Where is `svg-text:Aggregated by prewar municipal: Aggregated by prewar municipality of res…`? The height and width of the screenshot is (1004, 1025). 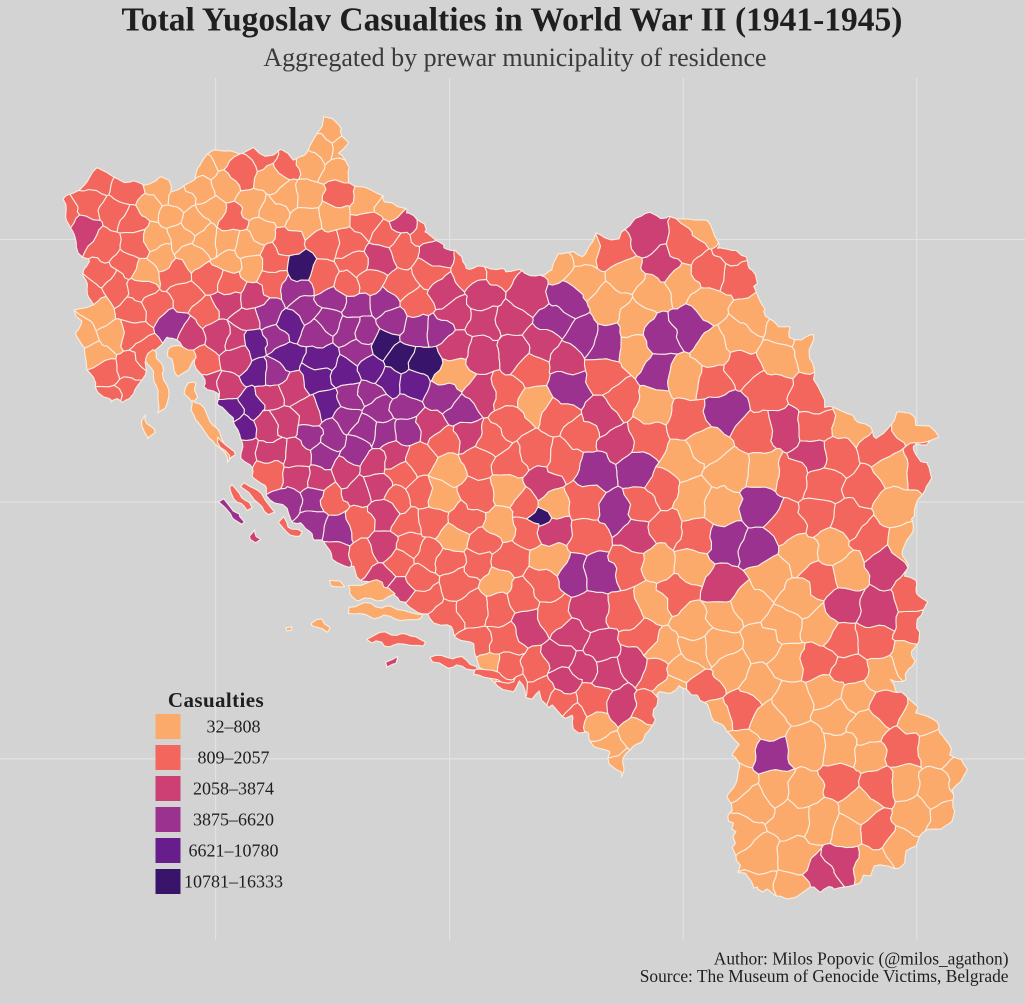
svg-text:Aggregated by prewar municipal: Aggregated by prewar municipality of res… is located at coordinates (514, 57).